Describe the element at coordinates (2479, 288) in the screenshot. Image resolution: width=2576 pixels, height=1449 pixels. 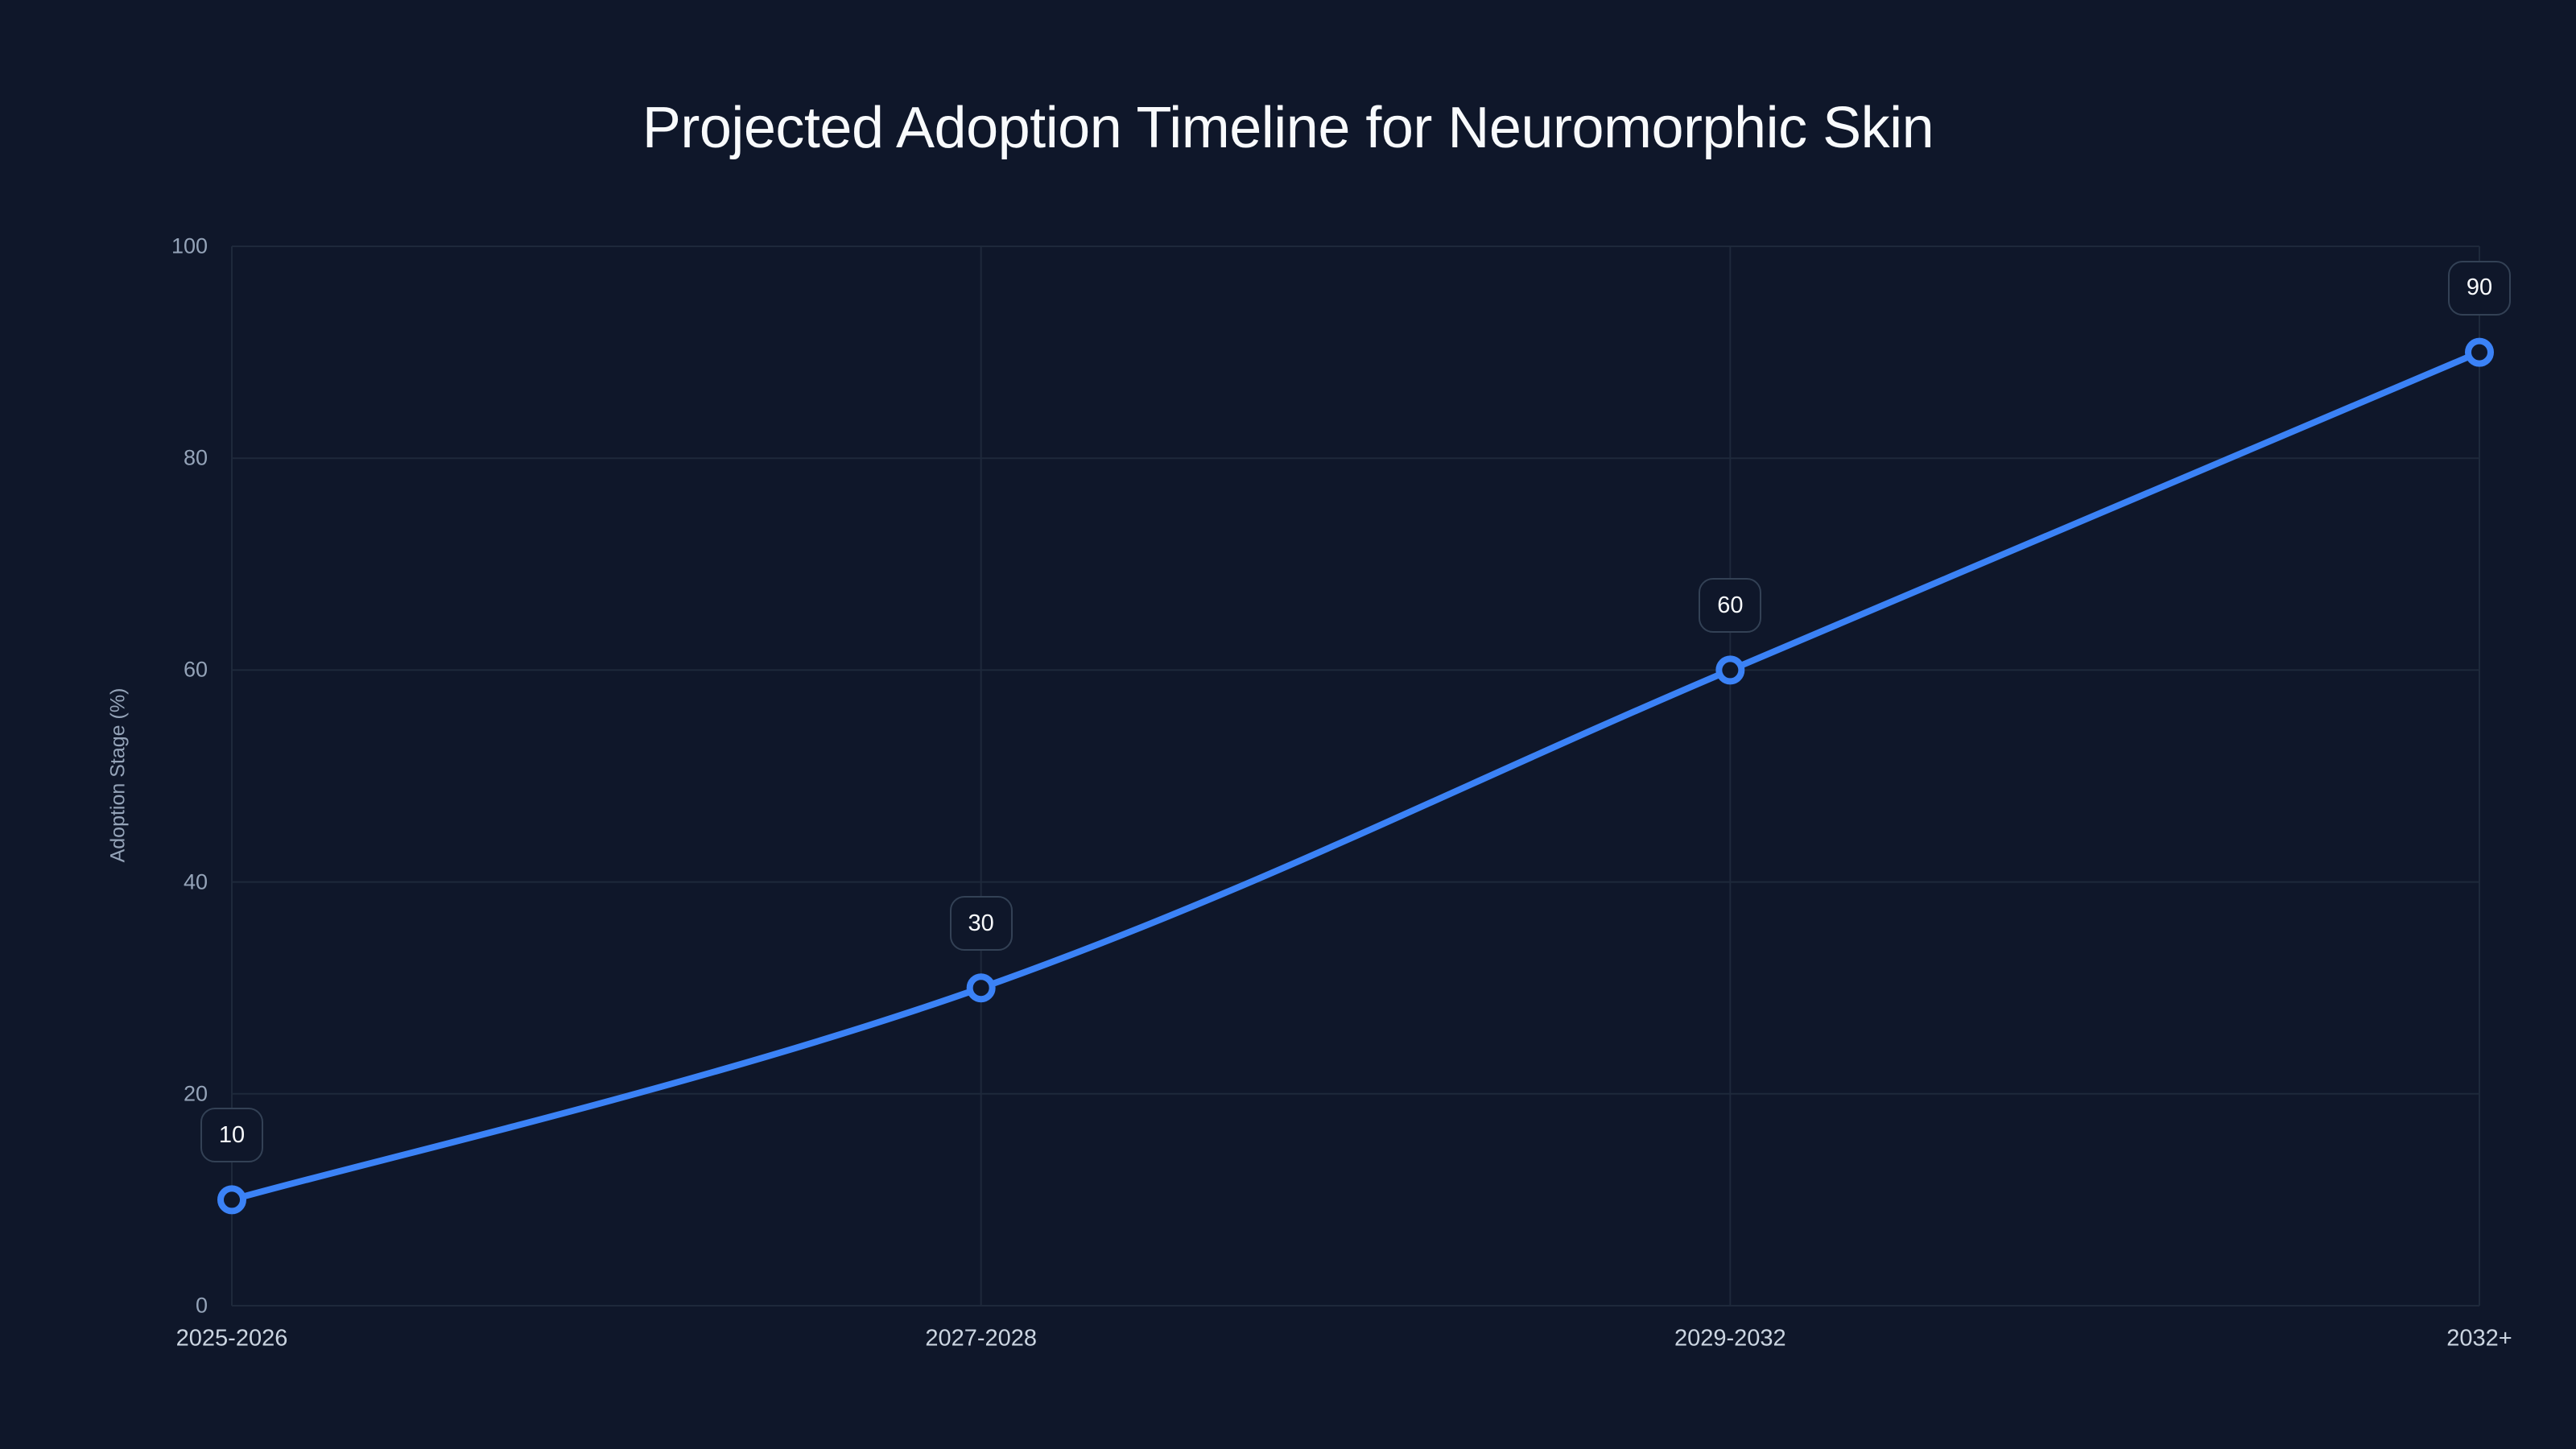
I see `data-label: 90` at that location.